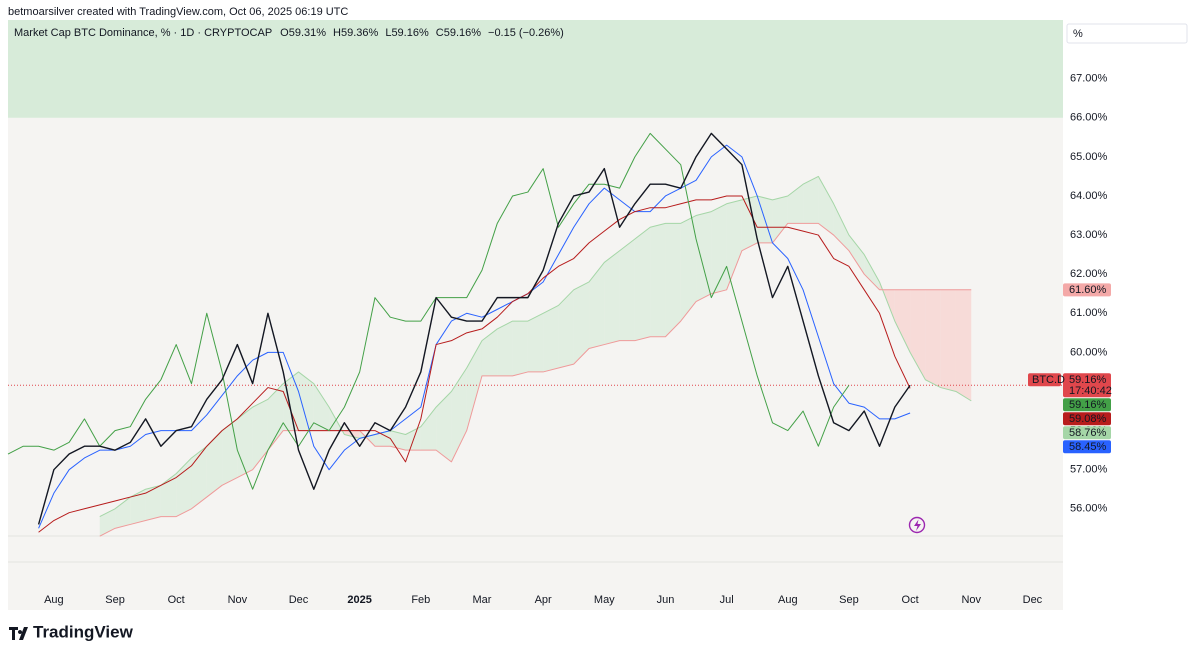 This screenshot has height=656, width=1200. Describe the element at coordinates (604, 600) in the screenshot. I see `x-tick-label: May` at that location.